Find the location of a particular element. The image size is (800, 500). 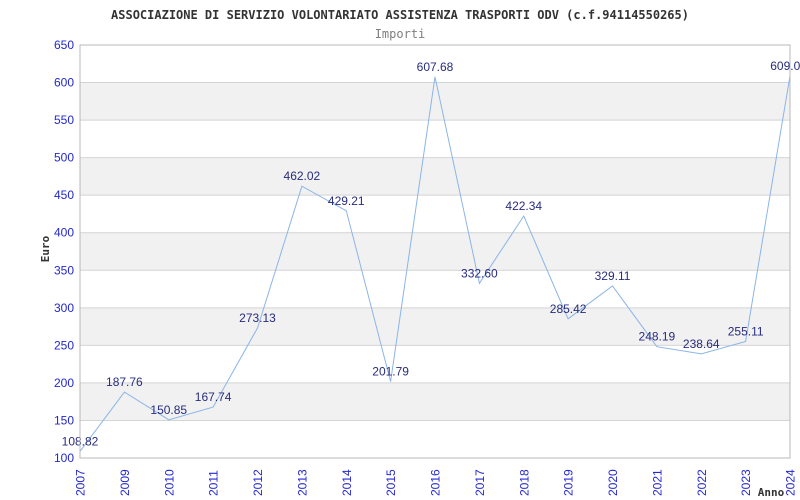

y-tick-label: 450 is located at coordinates (64, 195).